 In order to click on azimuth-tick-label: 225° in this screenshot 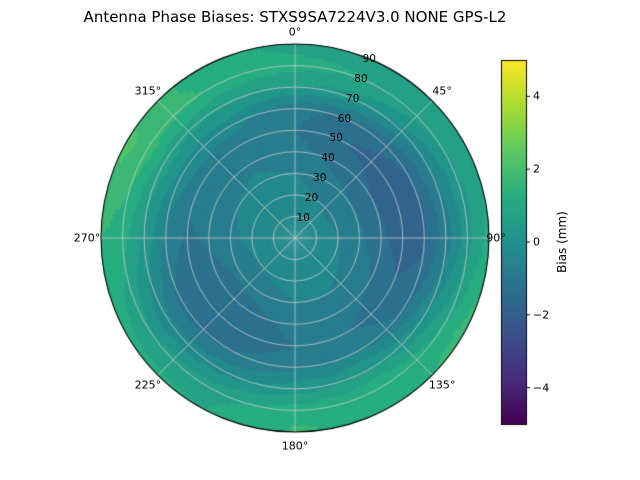, I will do `click(148, 385)`.